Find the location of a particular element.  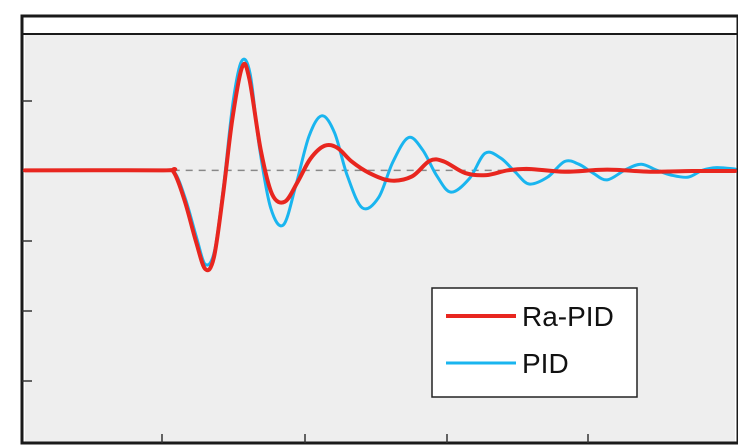

legend-label-ra-pid: Ra-PID is located at coordinates (568, 316).